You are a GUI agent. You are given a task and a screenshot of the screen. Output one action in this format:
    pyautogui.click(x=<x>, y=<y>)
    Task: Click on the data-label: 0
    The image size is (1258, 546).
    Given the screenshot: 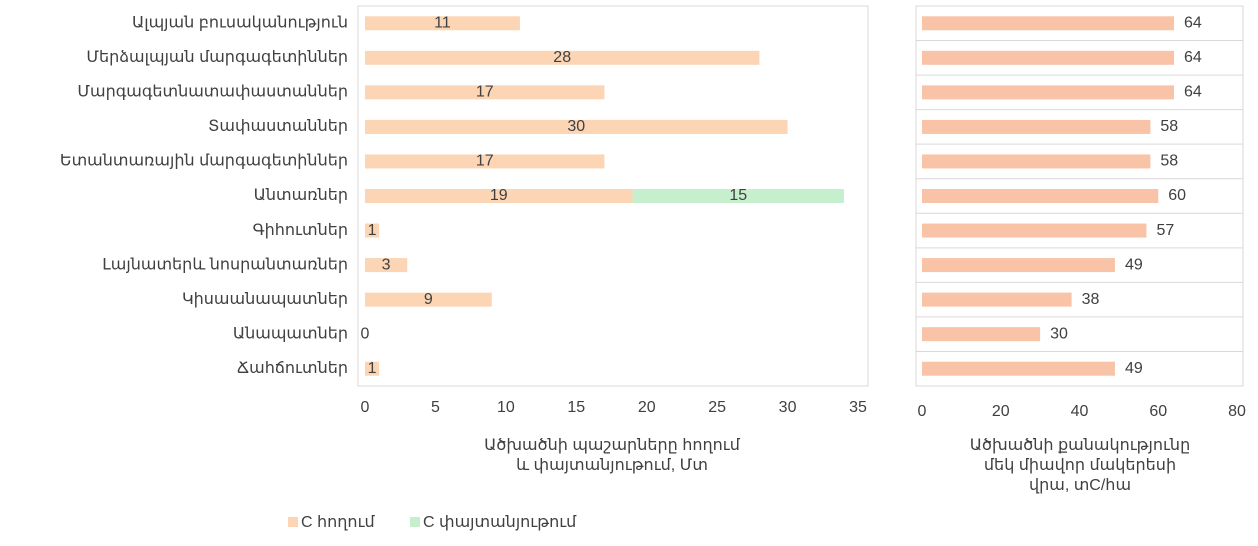 What is the action you would take?
    pyautogui.click(x=365, y=333)
    